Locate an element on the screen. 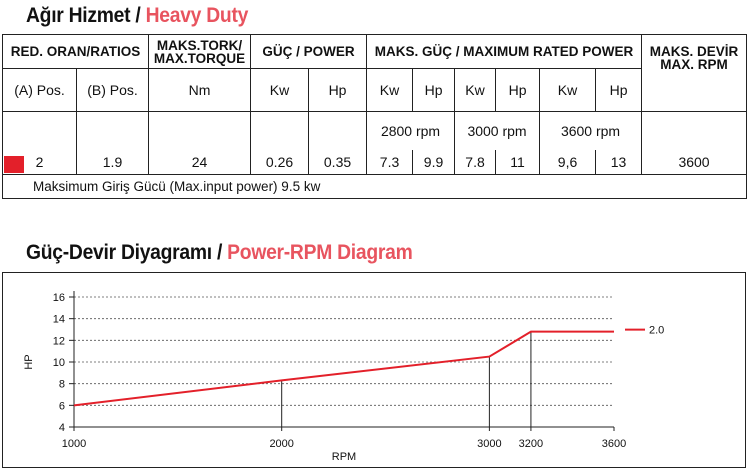 The width and height of the screenshot is (750, 471). diagram-title-en: Power-RPM Diagram is located at coordinates (320, 252).